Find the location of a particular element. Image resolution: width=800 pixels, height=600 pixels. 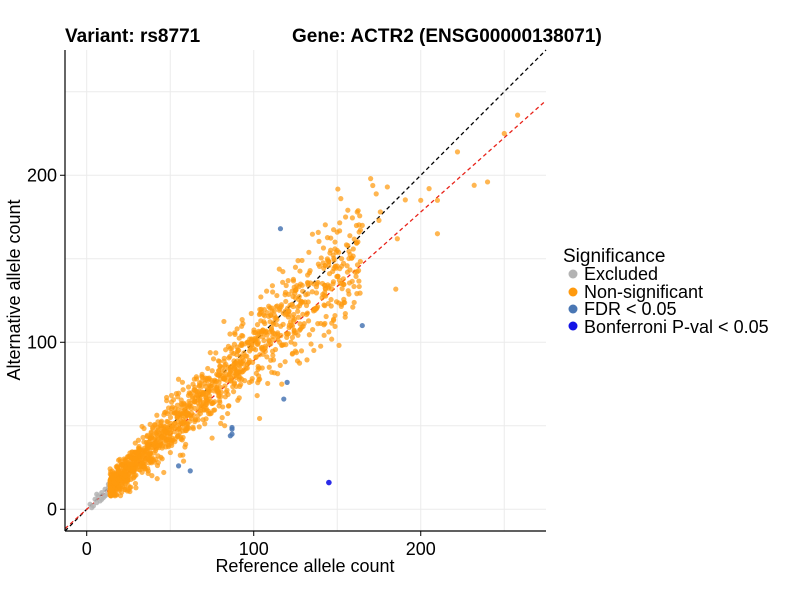

point-excluded is located at coordinates (92, 508).